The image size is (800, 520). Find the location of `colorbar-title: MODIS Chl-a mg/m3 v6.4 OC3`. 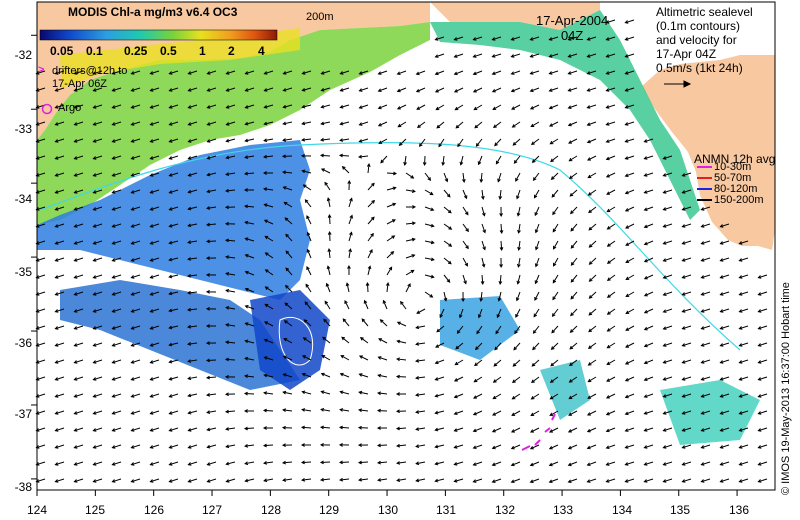

colorbar-title: MODIS Chl-a mg/m3 v6.4 OC3 is located at coordinates (153, 12).